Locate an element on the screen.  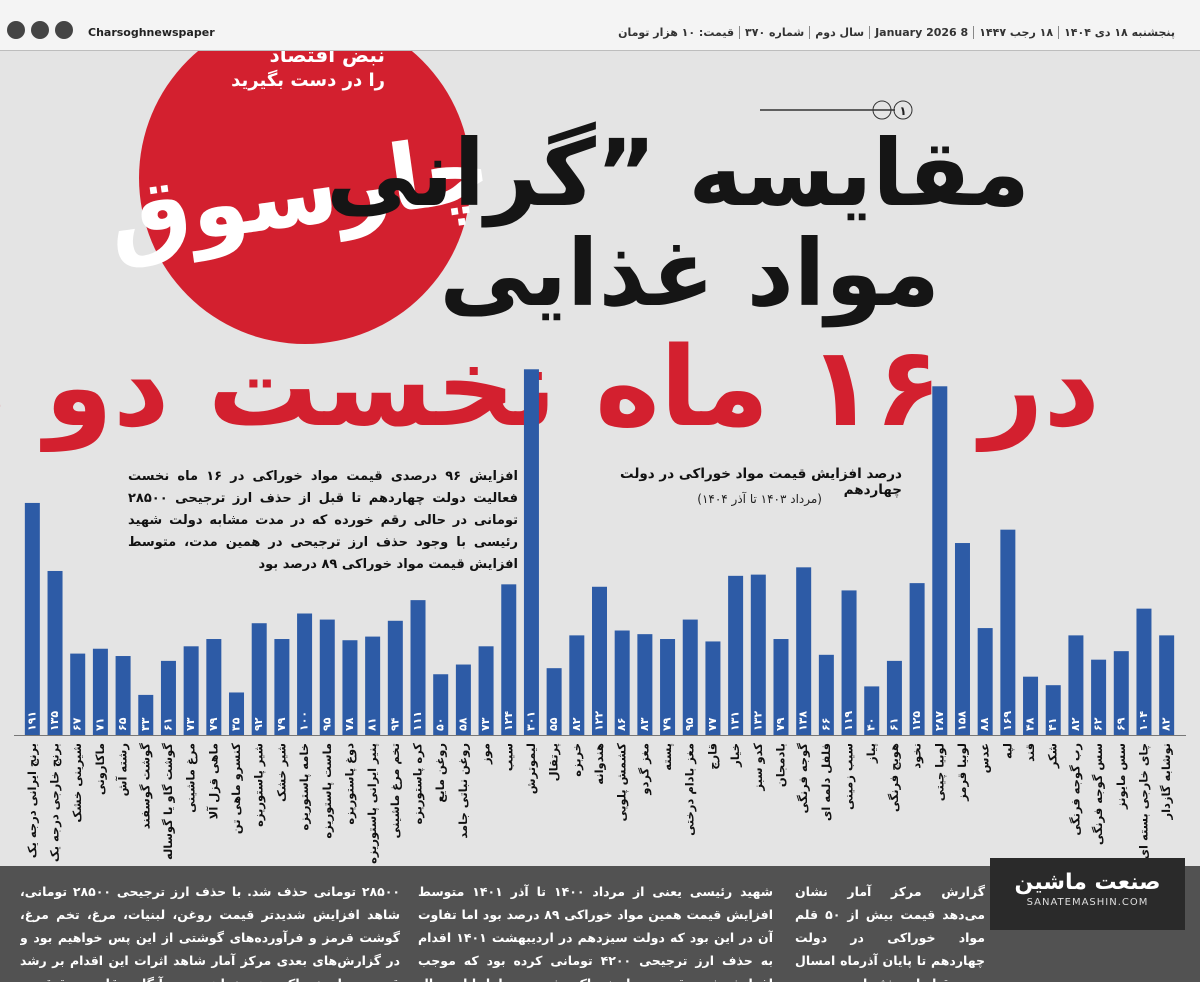
value-label: ۶۷ is located at coordinates (77, 724).